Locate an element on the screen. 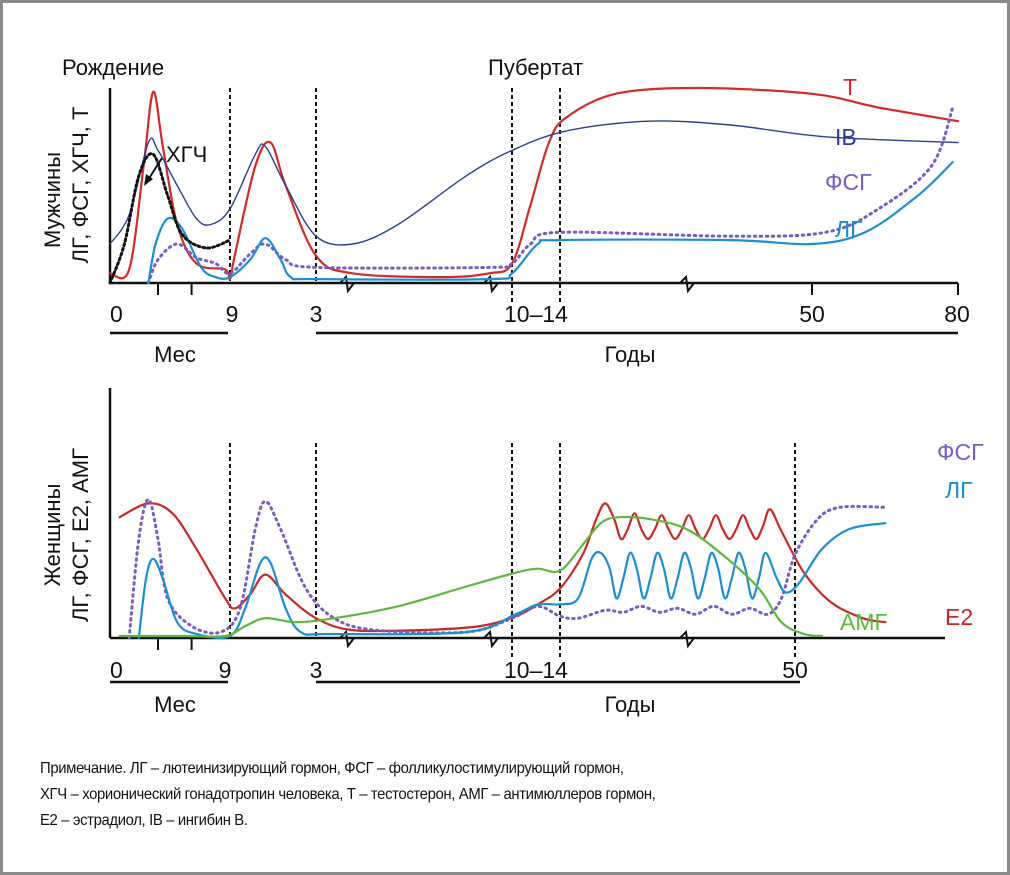 This screenshot has width=1010, height=875. male-ylabel-1: Мужчины is located at coordinates (52, 200).